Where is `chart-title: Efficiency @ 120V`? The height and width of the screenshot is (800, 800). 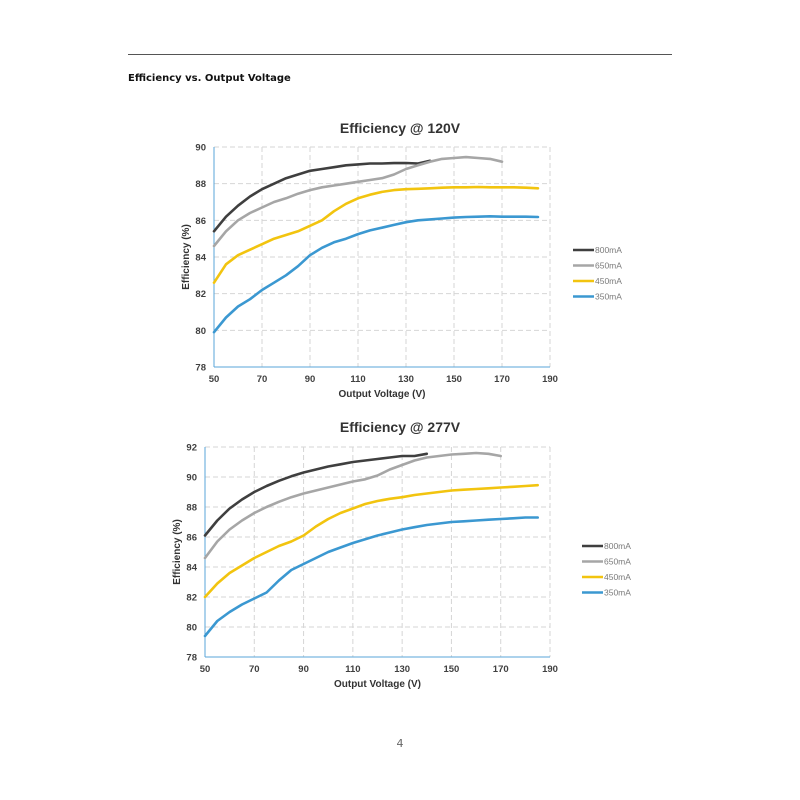
chart-title: Efficiency @ 120V is located at coordinates (400, 128).